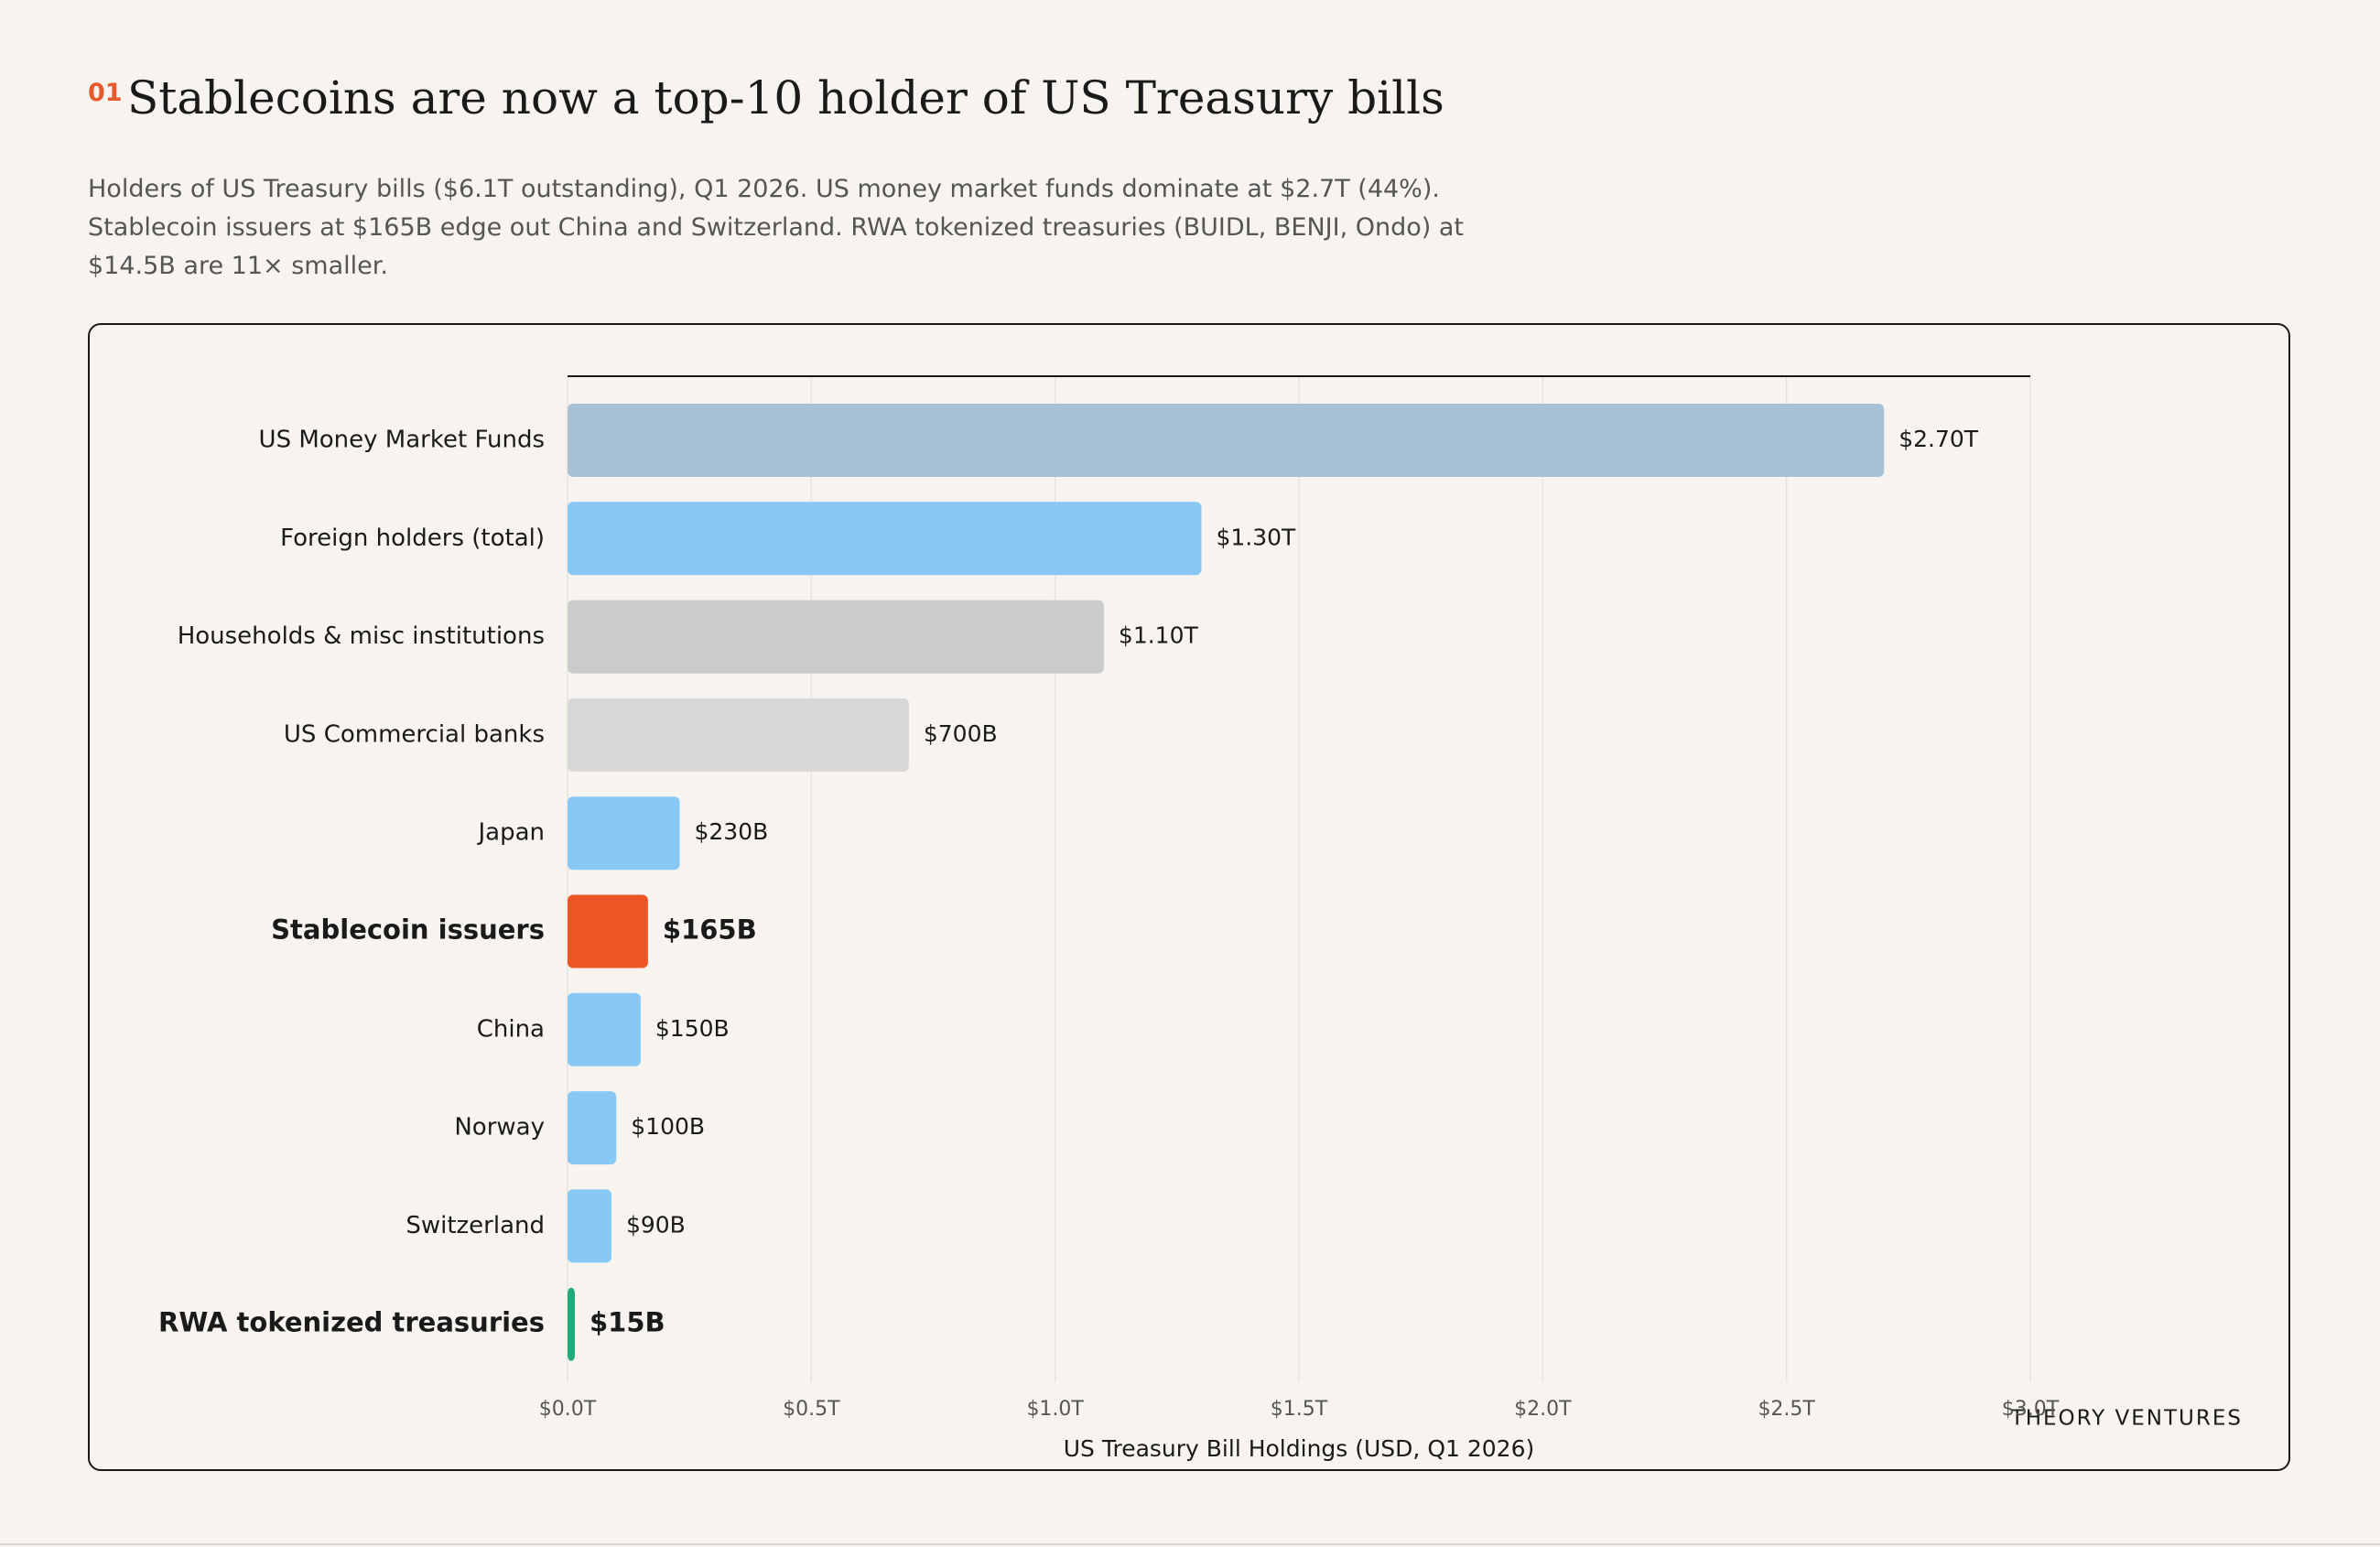 This screenshot has width=2380, height=1547. What do you see at coordinates (402, 440) in the screenshot?
I see `y-tick-label: US Money Market Funds` at bounding box center [402, 440].